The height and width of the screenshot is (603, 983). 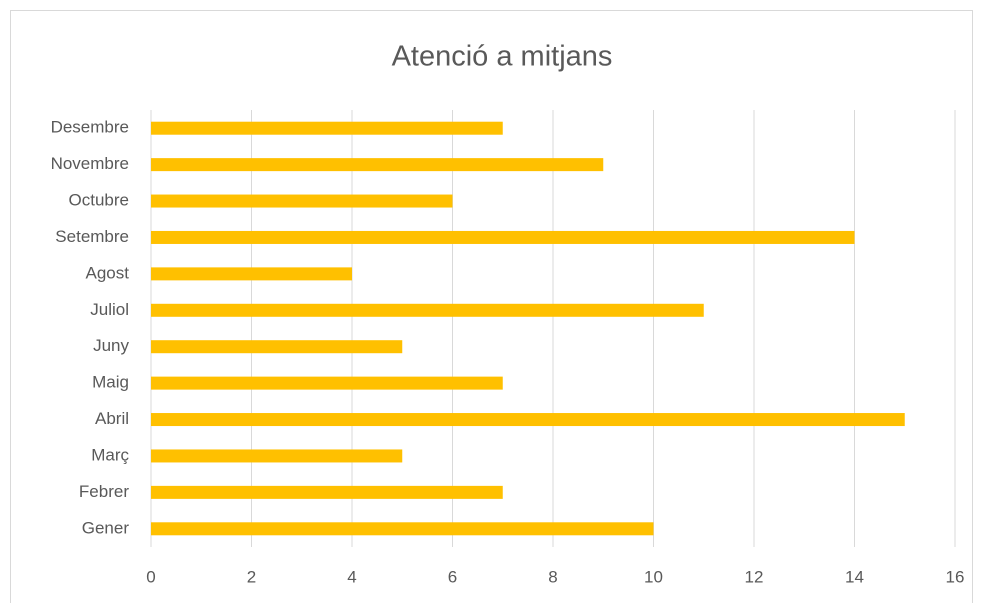 What do you see at coordinates (653, 576) in the screenshot?
I see `x-tick-label: 10` at bounding box center [653, 576].